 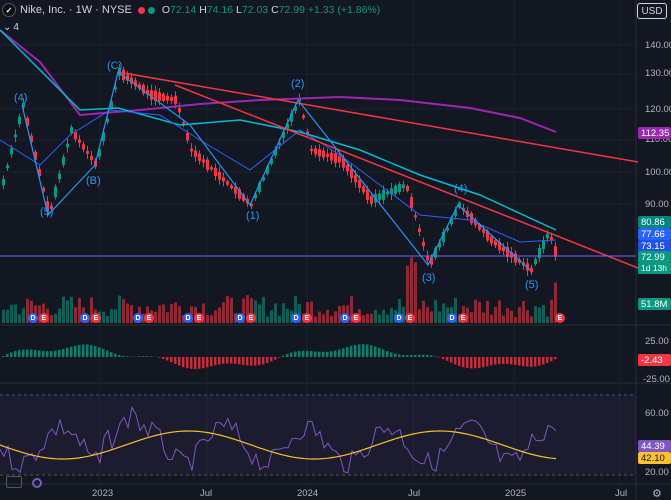 I want to click on currency-button: USD, so click(x=652, y=11).